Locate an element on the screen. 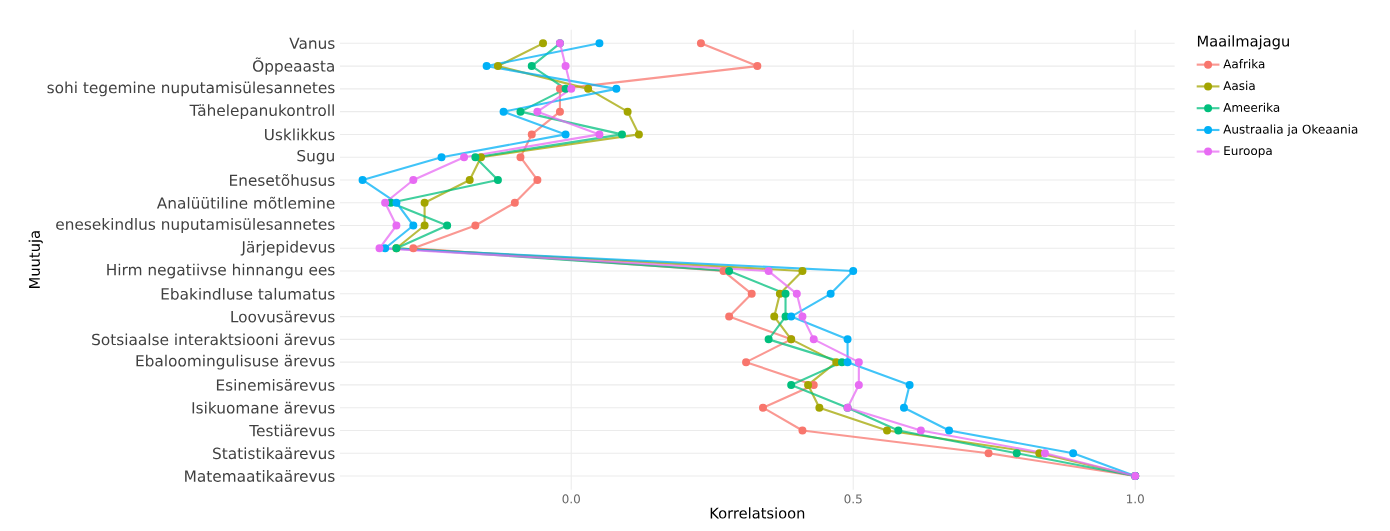 Image resolution: width=1390 pixels, height=531 pixels. y-tick-label: Ebaloomingulisuse ärevus is located at coordinates (235, 362).